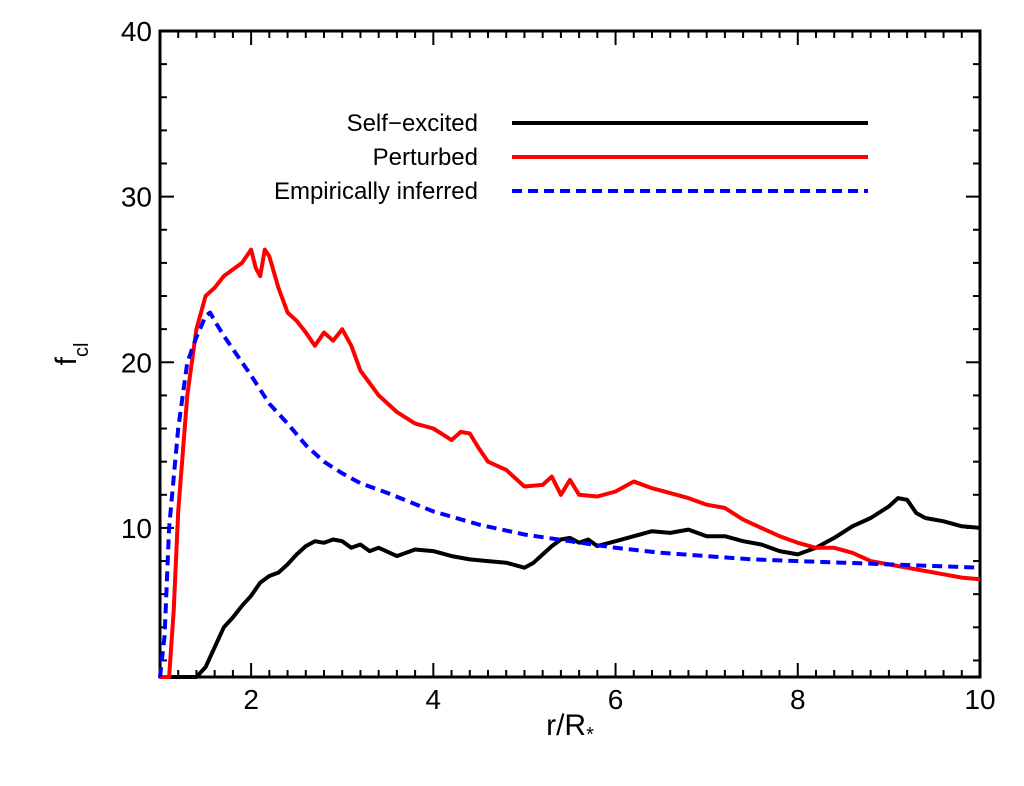 The image size is (1024, 786). What do you see at coordinates (798, 699) in the screenshot?
I see `x-tick-label: 8` at bounding box center [798, 699].